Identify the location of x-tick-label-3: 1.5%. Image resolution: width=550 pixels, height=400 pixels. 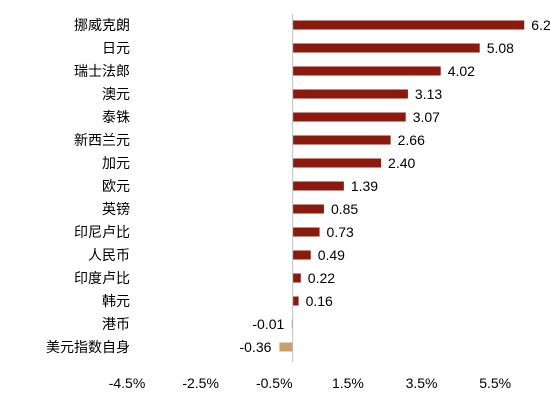
(348, 383).